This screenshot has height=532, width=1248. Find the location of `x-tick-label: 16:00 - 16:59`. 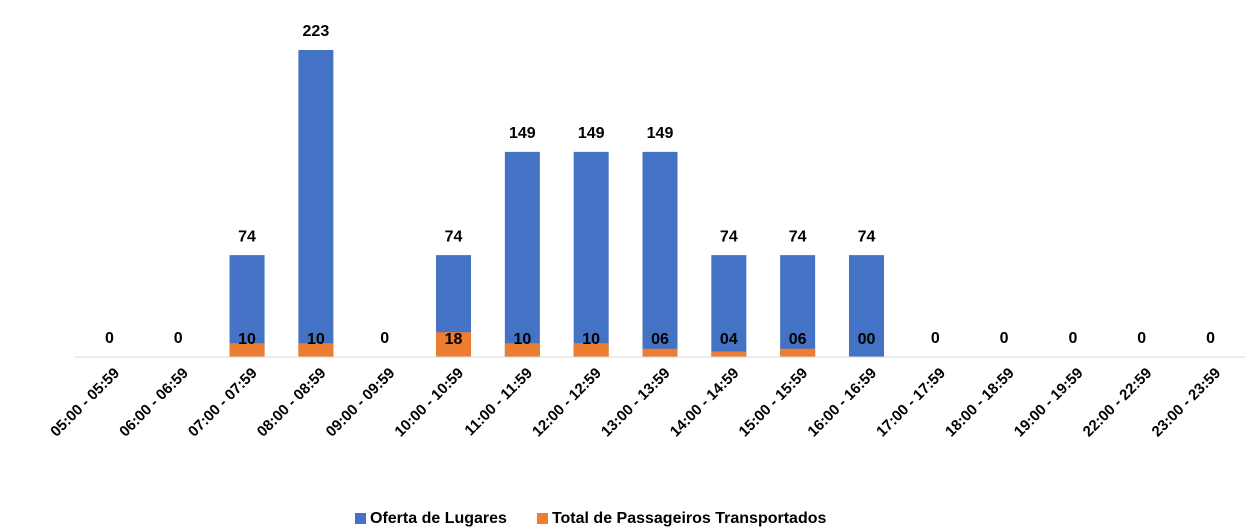

x-tick-label: 16:00 - 16:59 is located at coordinates (842, 403).